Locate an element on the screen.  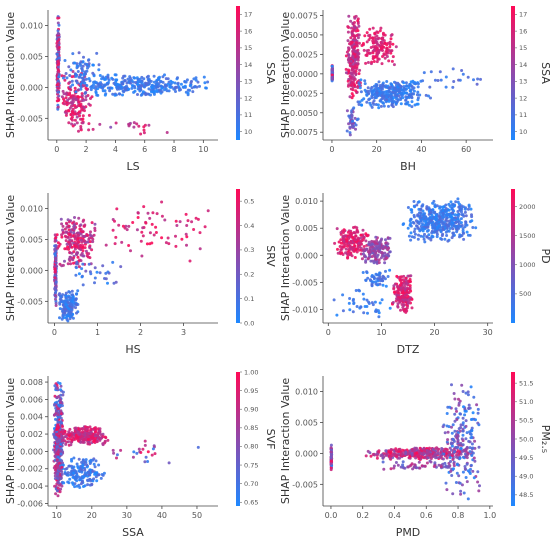
y-tick-label: -0.010 is located at coordinates (305, 309).